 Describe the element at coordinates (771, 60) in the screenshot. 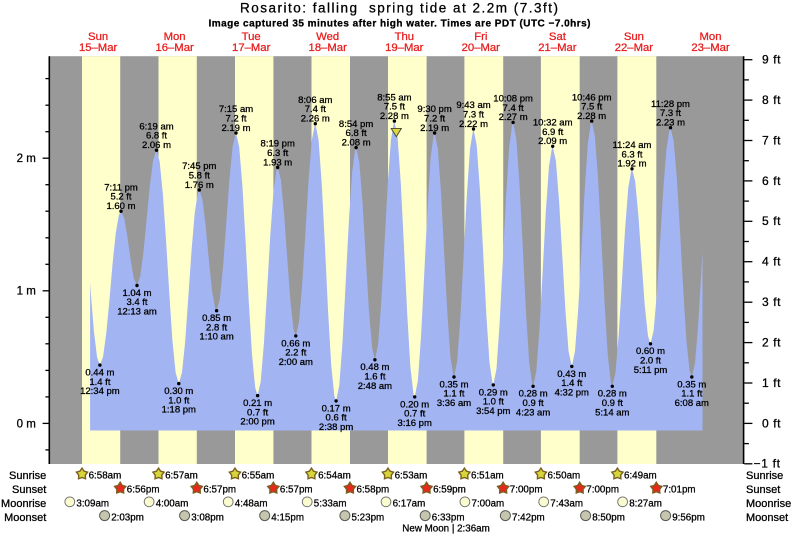

I see `svg-text: 9 ft` at that location.